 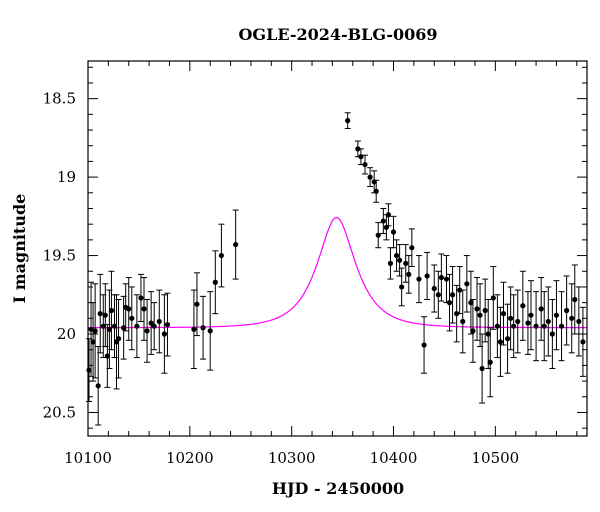 What do you see at coordinates (59, 256) in the screenshot?
I see `y-tick-label: 19.5` at bounding box center [59, 256].